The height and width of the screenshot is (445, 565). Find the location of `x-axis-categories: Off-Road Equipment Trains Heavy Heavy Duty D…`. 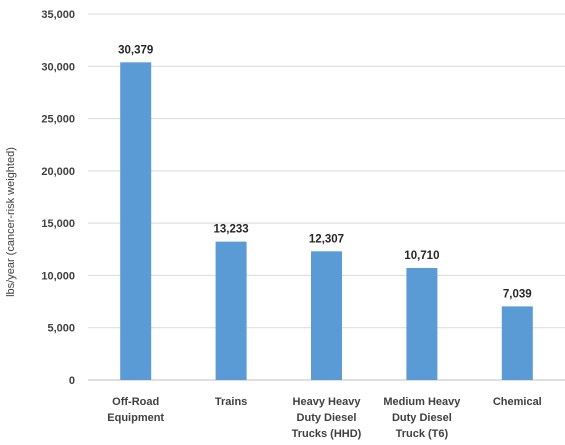

x-axis-categories: Off-Road Equipment Trains Heavy Heavy Duty D… is located at coordinates (324, 418).